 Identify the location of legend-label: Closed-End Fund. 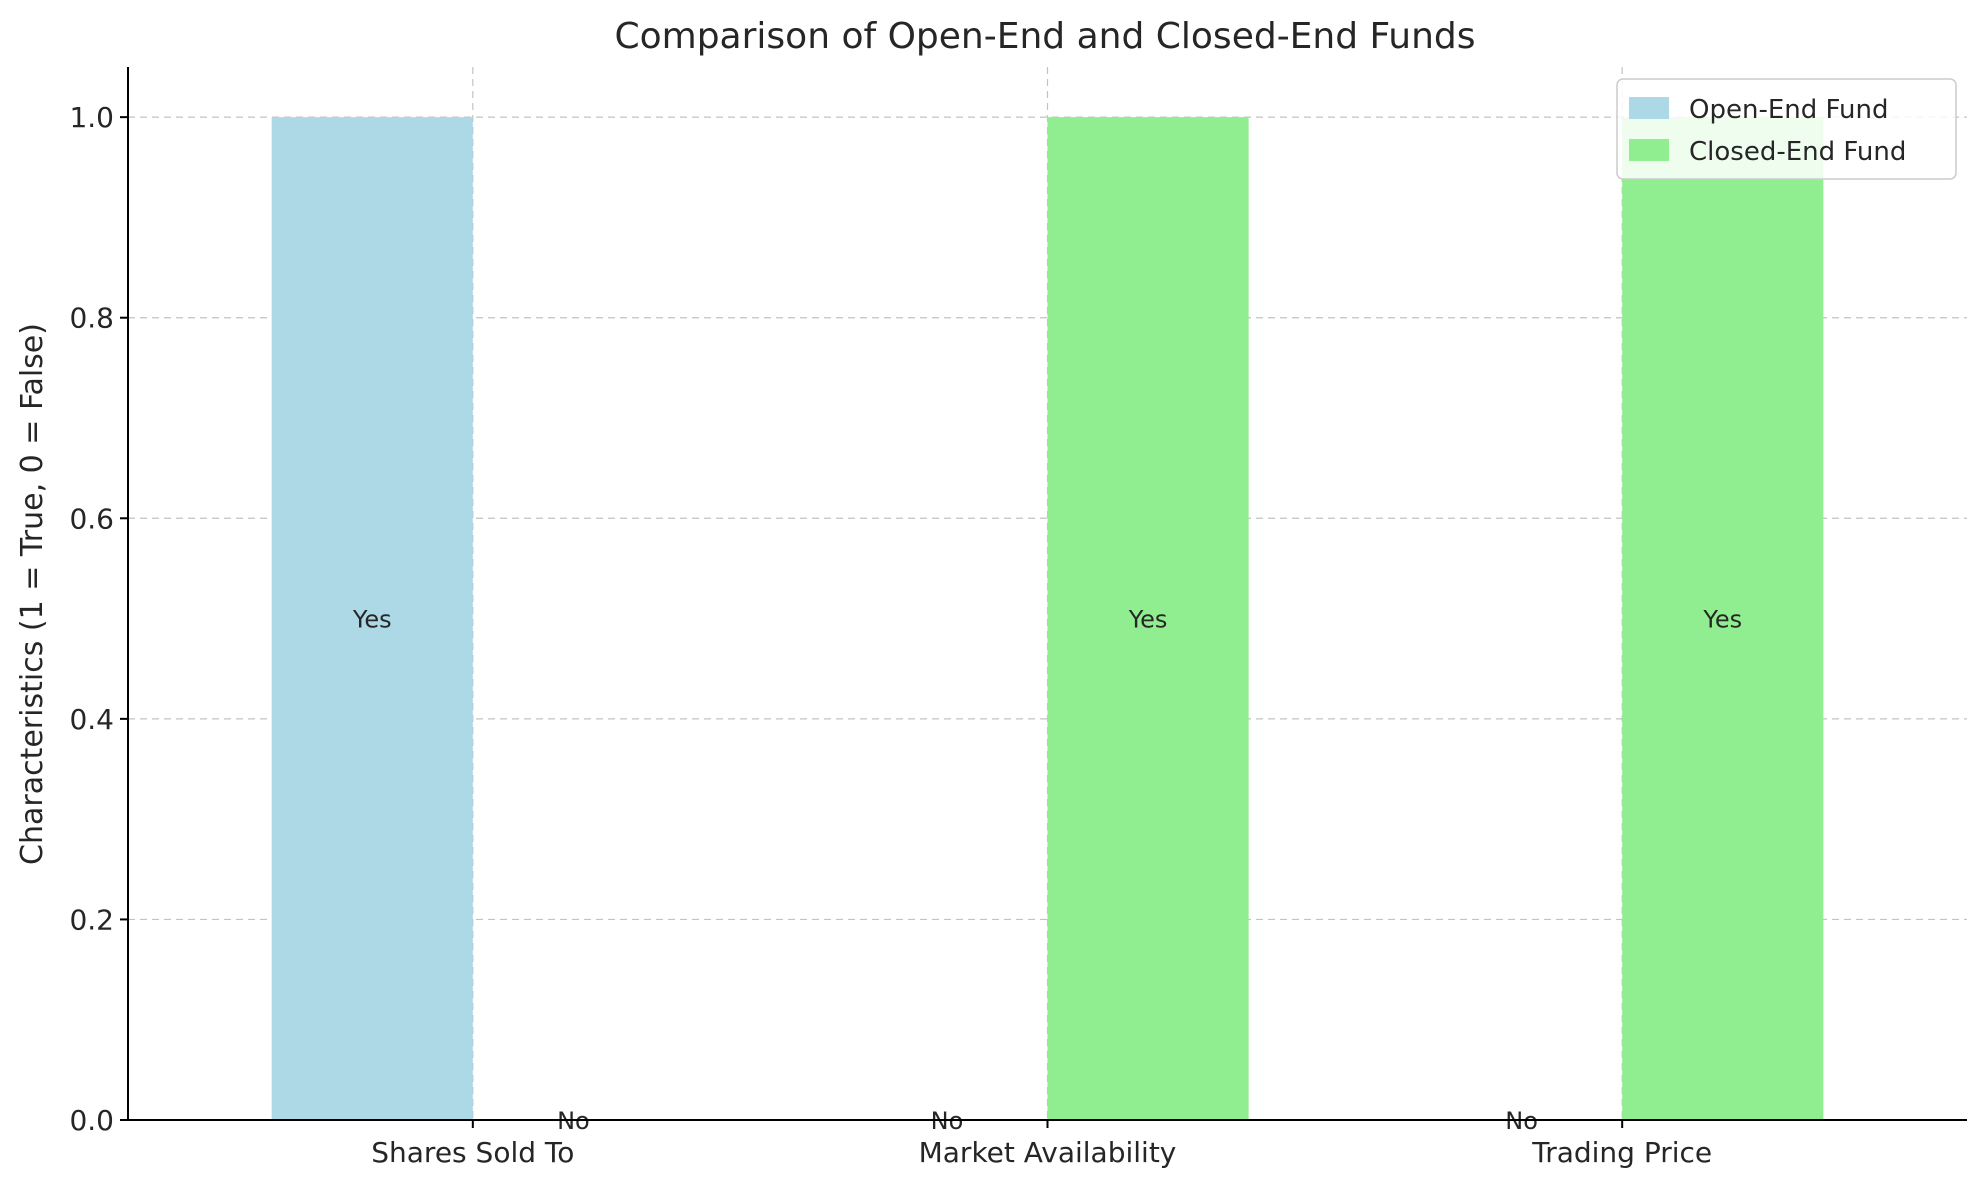
(1797, 152).